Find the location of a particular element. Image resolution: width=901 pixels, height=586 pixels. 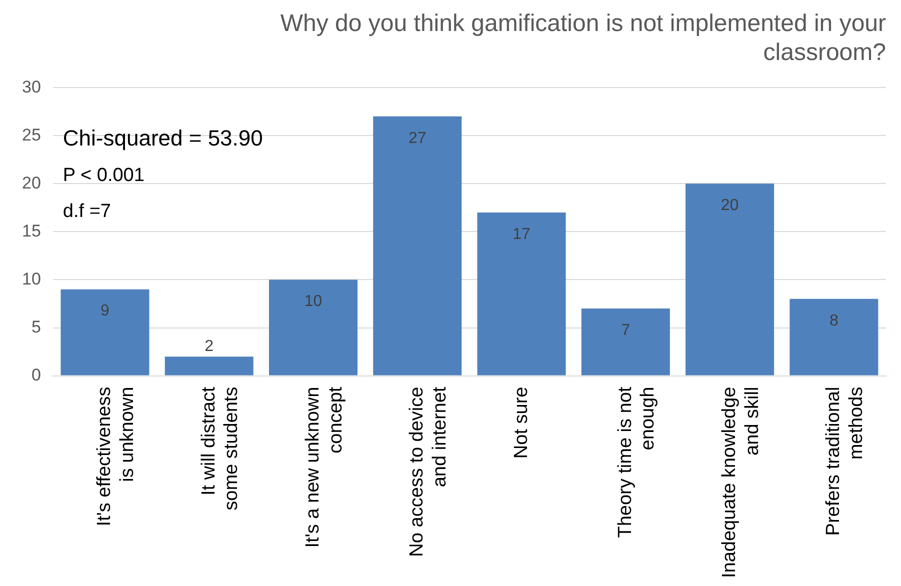

data-label: 17 is located at coordinates (521, 234).